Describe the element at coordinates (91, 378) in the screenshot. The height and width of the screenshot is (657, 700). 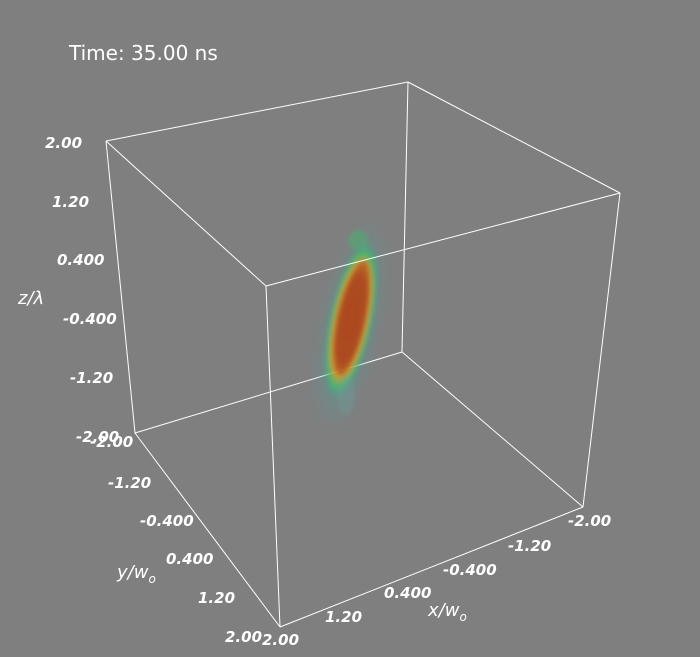
I see `z-tick-label: -1.20` at that location.